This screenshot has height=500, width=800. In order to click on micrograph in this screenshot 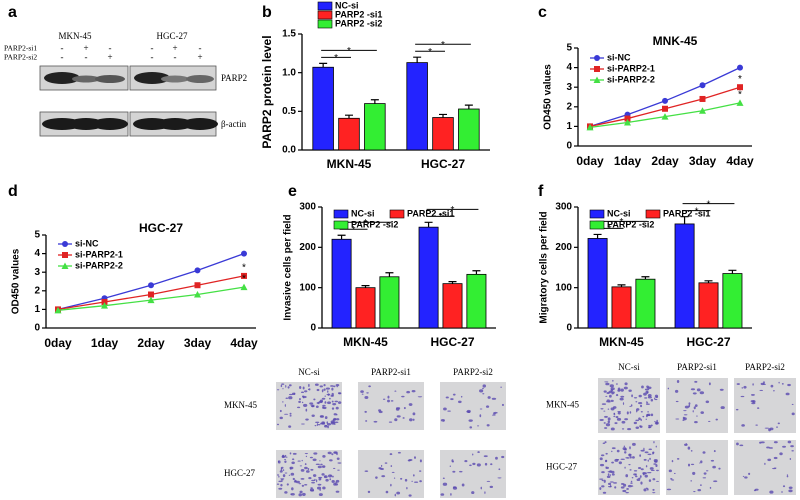, I will do `click(473, 406)`.